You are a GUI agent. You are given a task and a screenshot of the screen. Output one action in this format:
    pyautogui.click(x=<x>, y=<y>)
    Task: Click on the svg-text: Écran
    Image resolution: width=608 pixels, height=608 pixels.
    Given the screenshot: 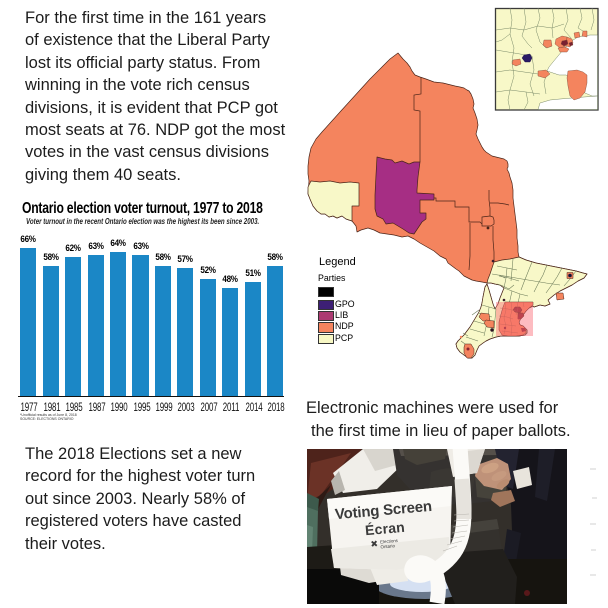 What is the action you would take?
    pyautogui.click(x=384, y=528)
    